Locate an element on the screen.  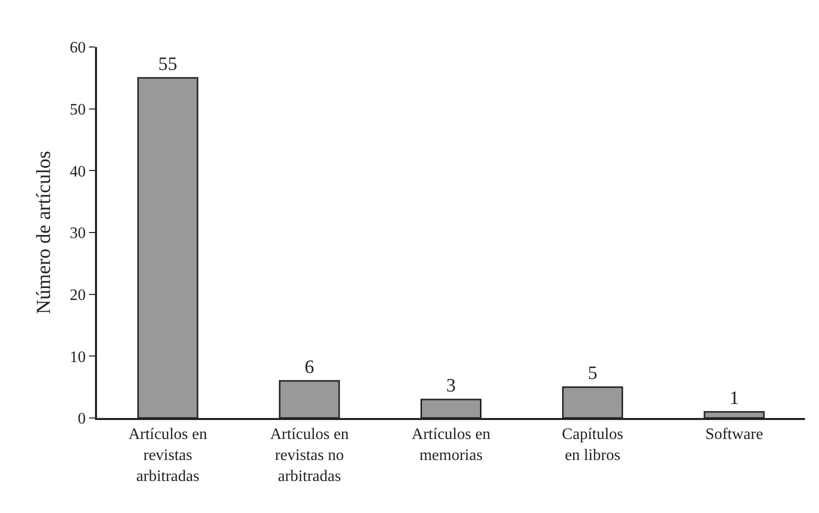
y-tick-label: 60 is located at coordinates (78, 48).